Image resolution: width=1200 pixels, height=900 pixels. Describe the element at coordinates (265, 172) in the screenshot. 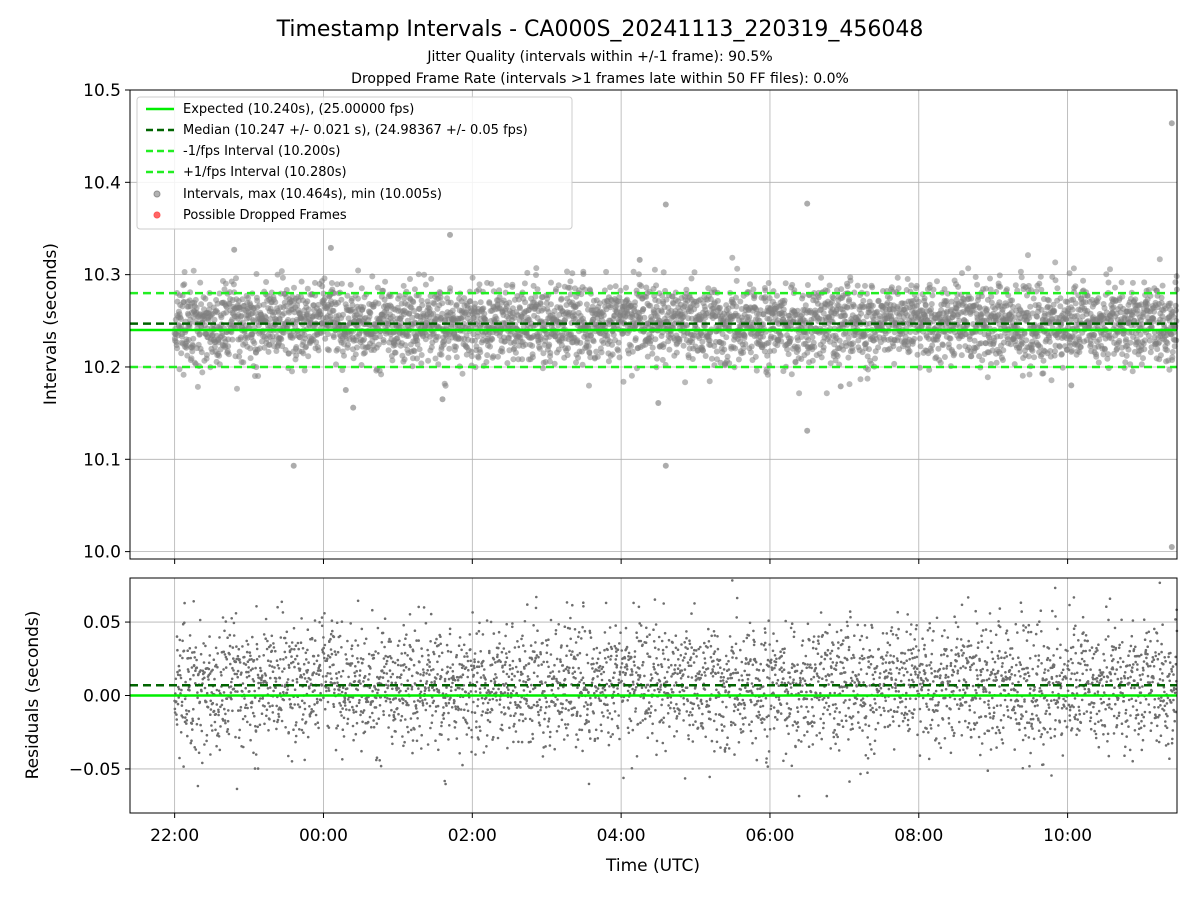

I see `legend-label-plus-fps: +1/fps Interval (10.280s)` at that location.